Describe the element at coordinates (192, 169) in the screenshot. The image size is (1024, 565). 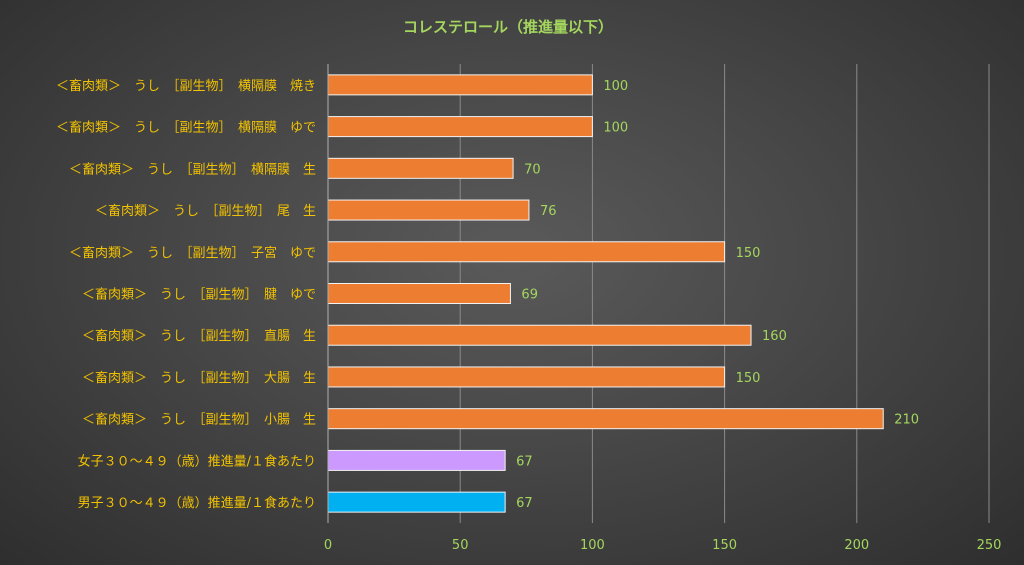
I see `category-label: ＜畜肉類＞ うし ［副生物］ 横隔膜 生` at that location.